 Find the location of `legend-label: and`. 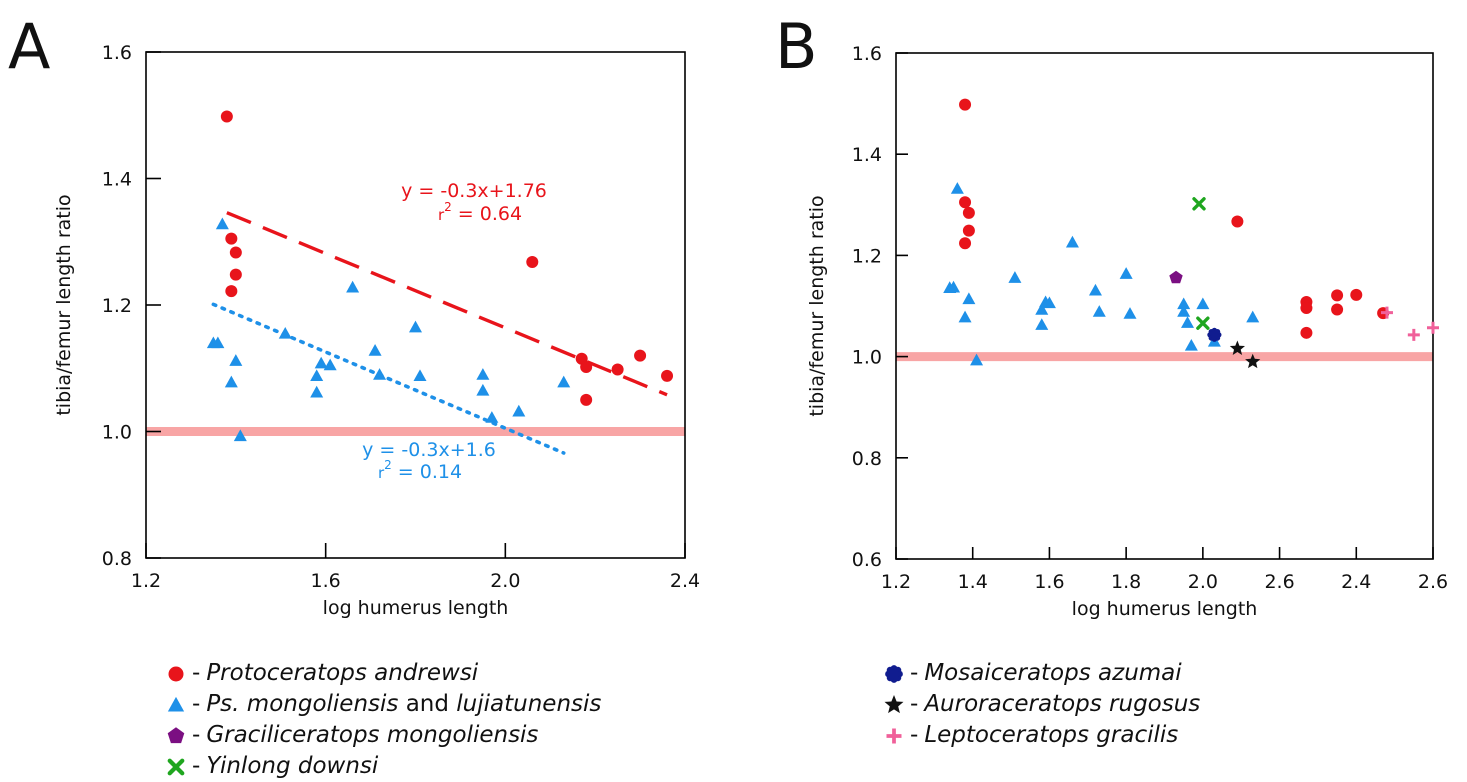

legend-label: and is located at coordinates (427, 704).